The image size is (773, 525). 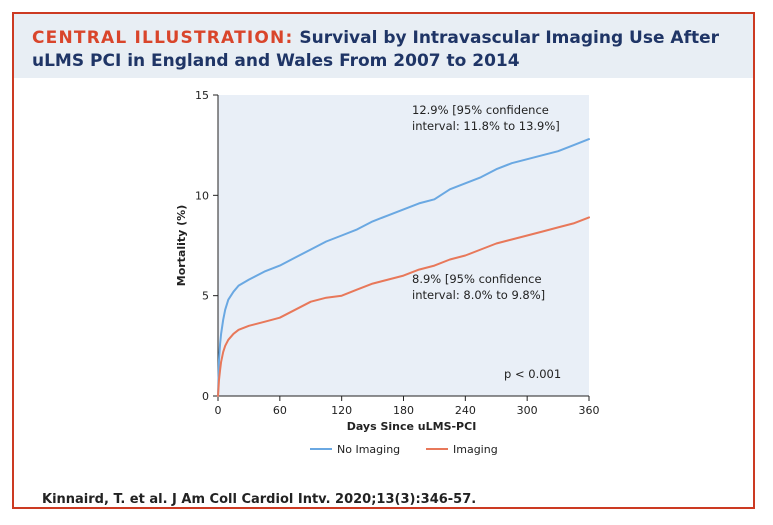 I want to click on x-tick-label: 360, so click(x=589, y=410).